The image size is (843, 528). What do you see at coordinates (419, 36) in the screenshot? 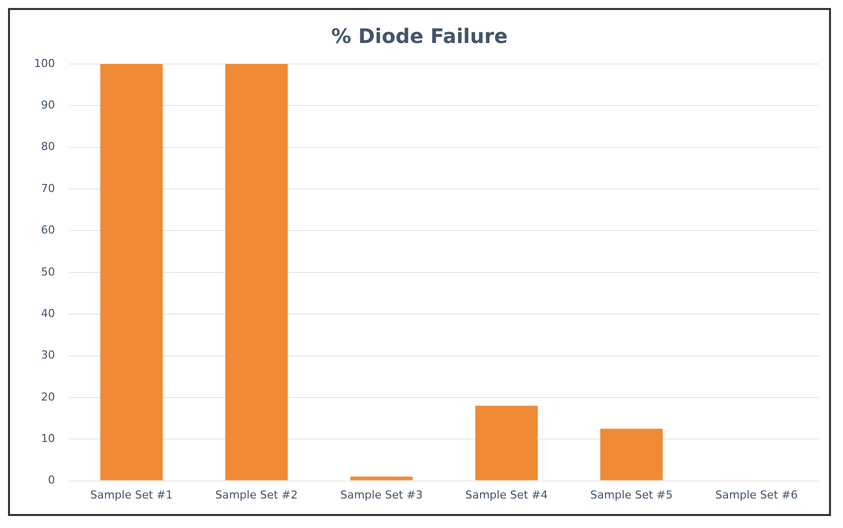
I see `chart-title: % Diode Failure` at bounding box center [419, 36].